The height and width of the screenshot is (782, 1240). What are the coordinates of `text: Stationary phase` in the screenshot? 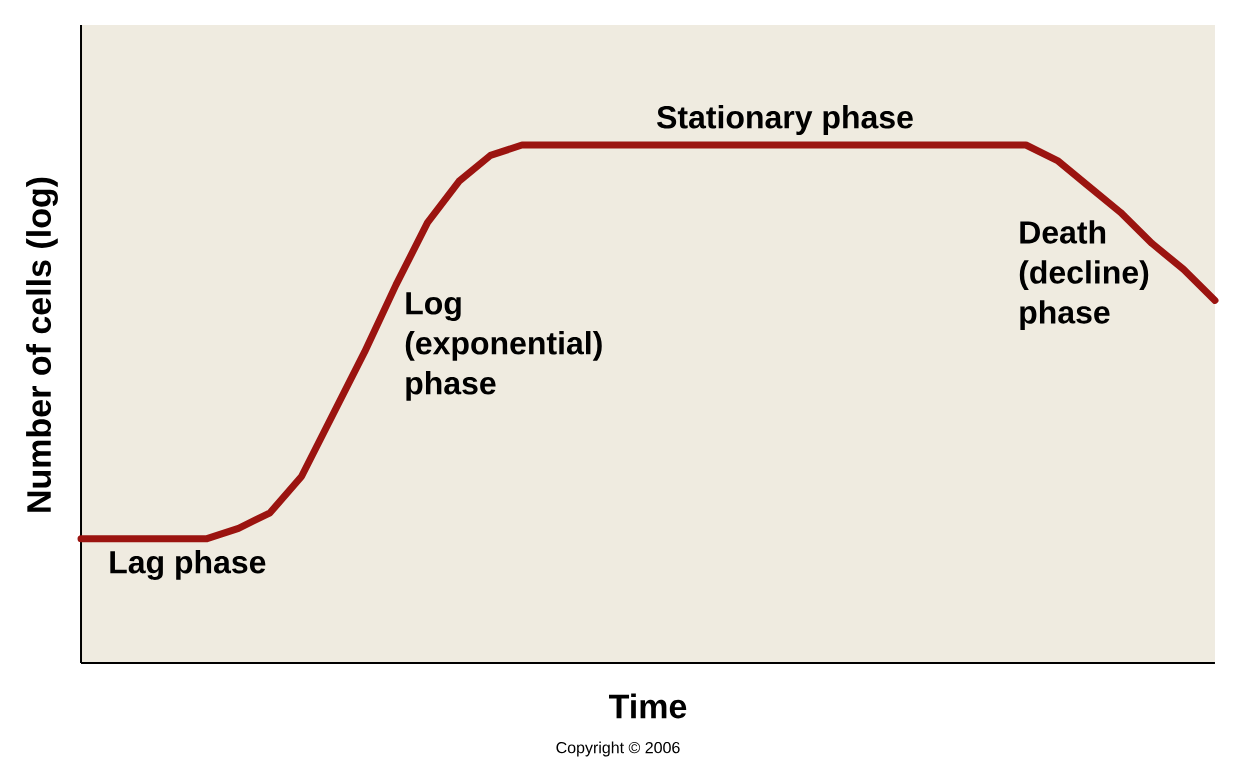 It's located at (785, 120).